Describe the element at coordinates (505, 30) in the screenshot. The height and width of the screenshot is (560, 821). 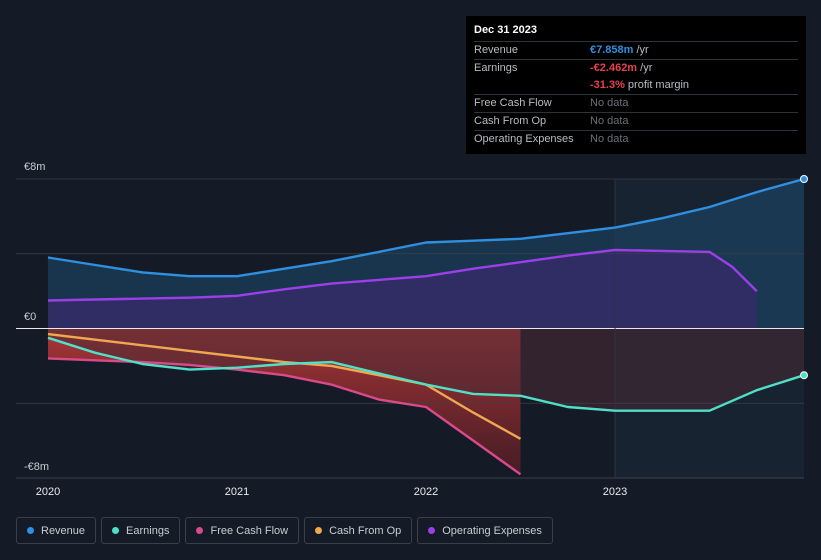
I see `tooltip-date: Dec 31 2023` at that location.